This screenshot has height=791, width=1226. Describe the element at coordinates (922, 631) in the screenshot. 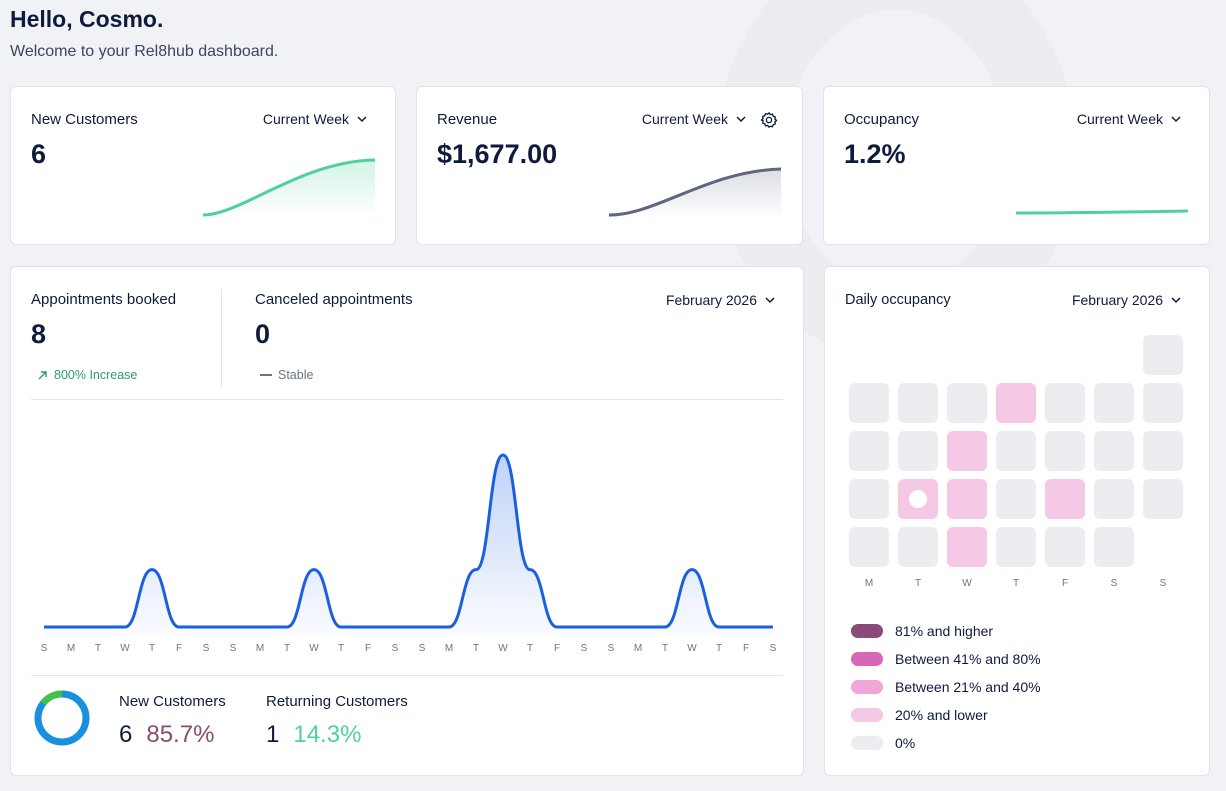

I see `legend-item: 81% and higher` at that location.